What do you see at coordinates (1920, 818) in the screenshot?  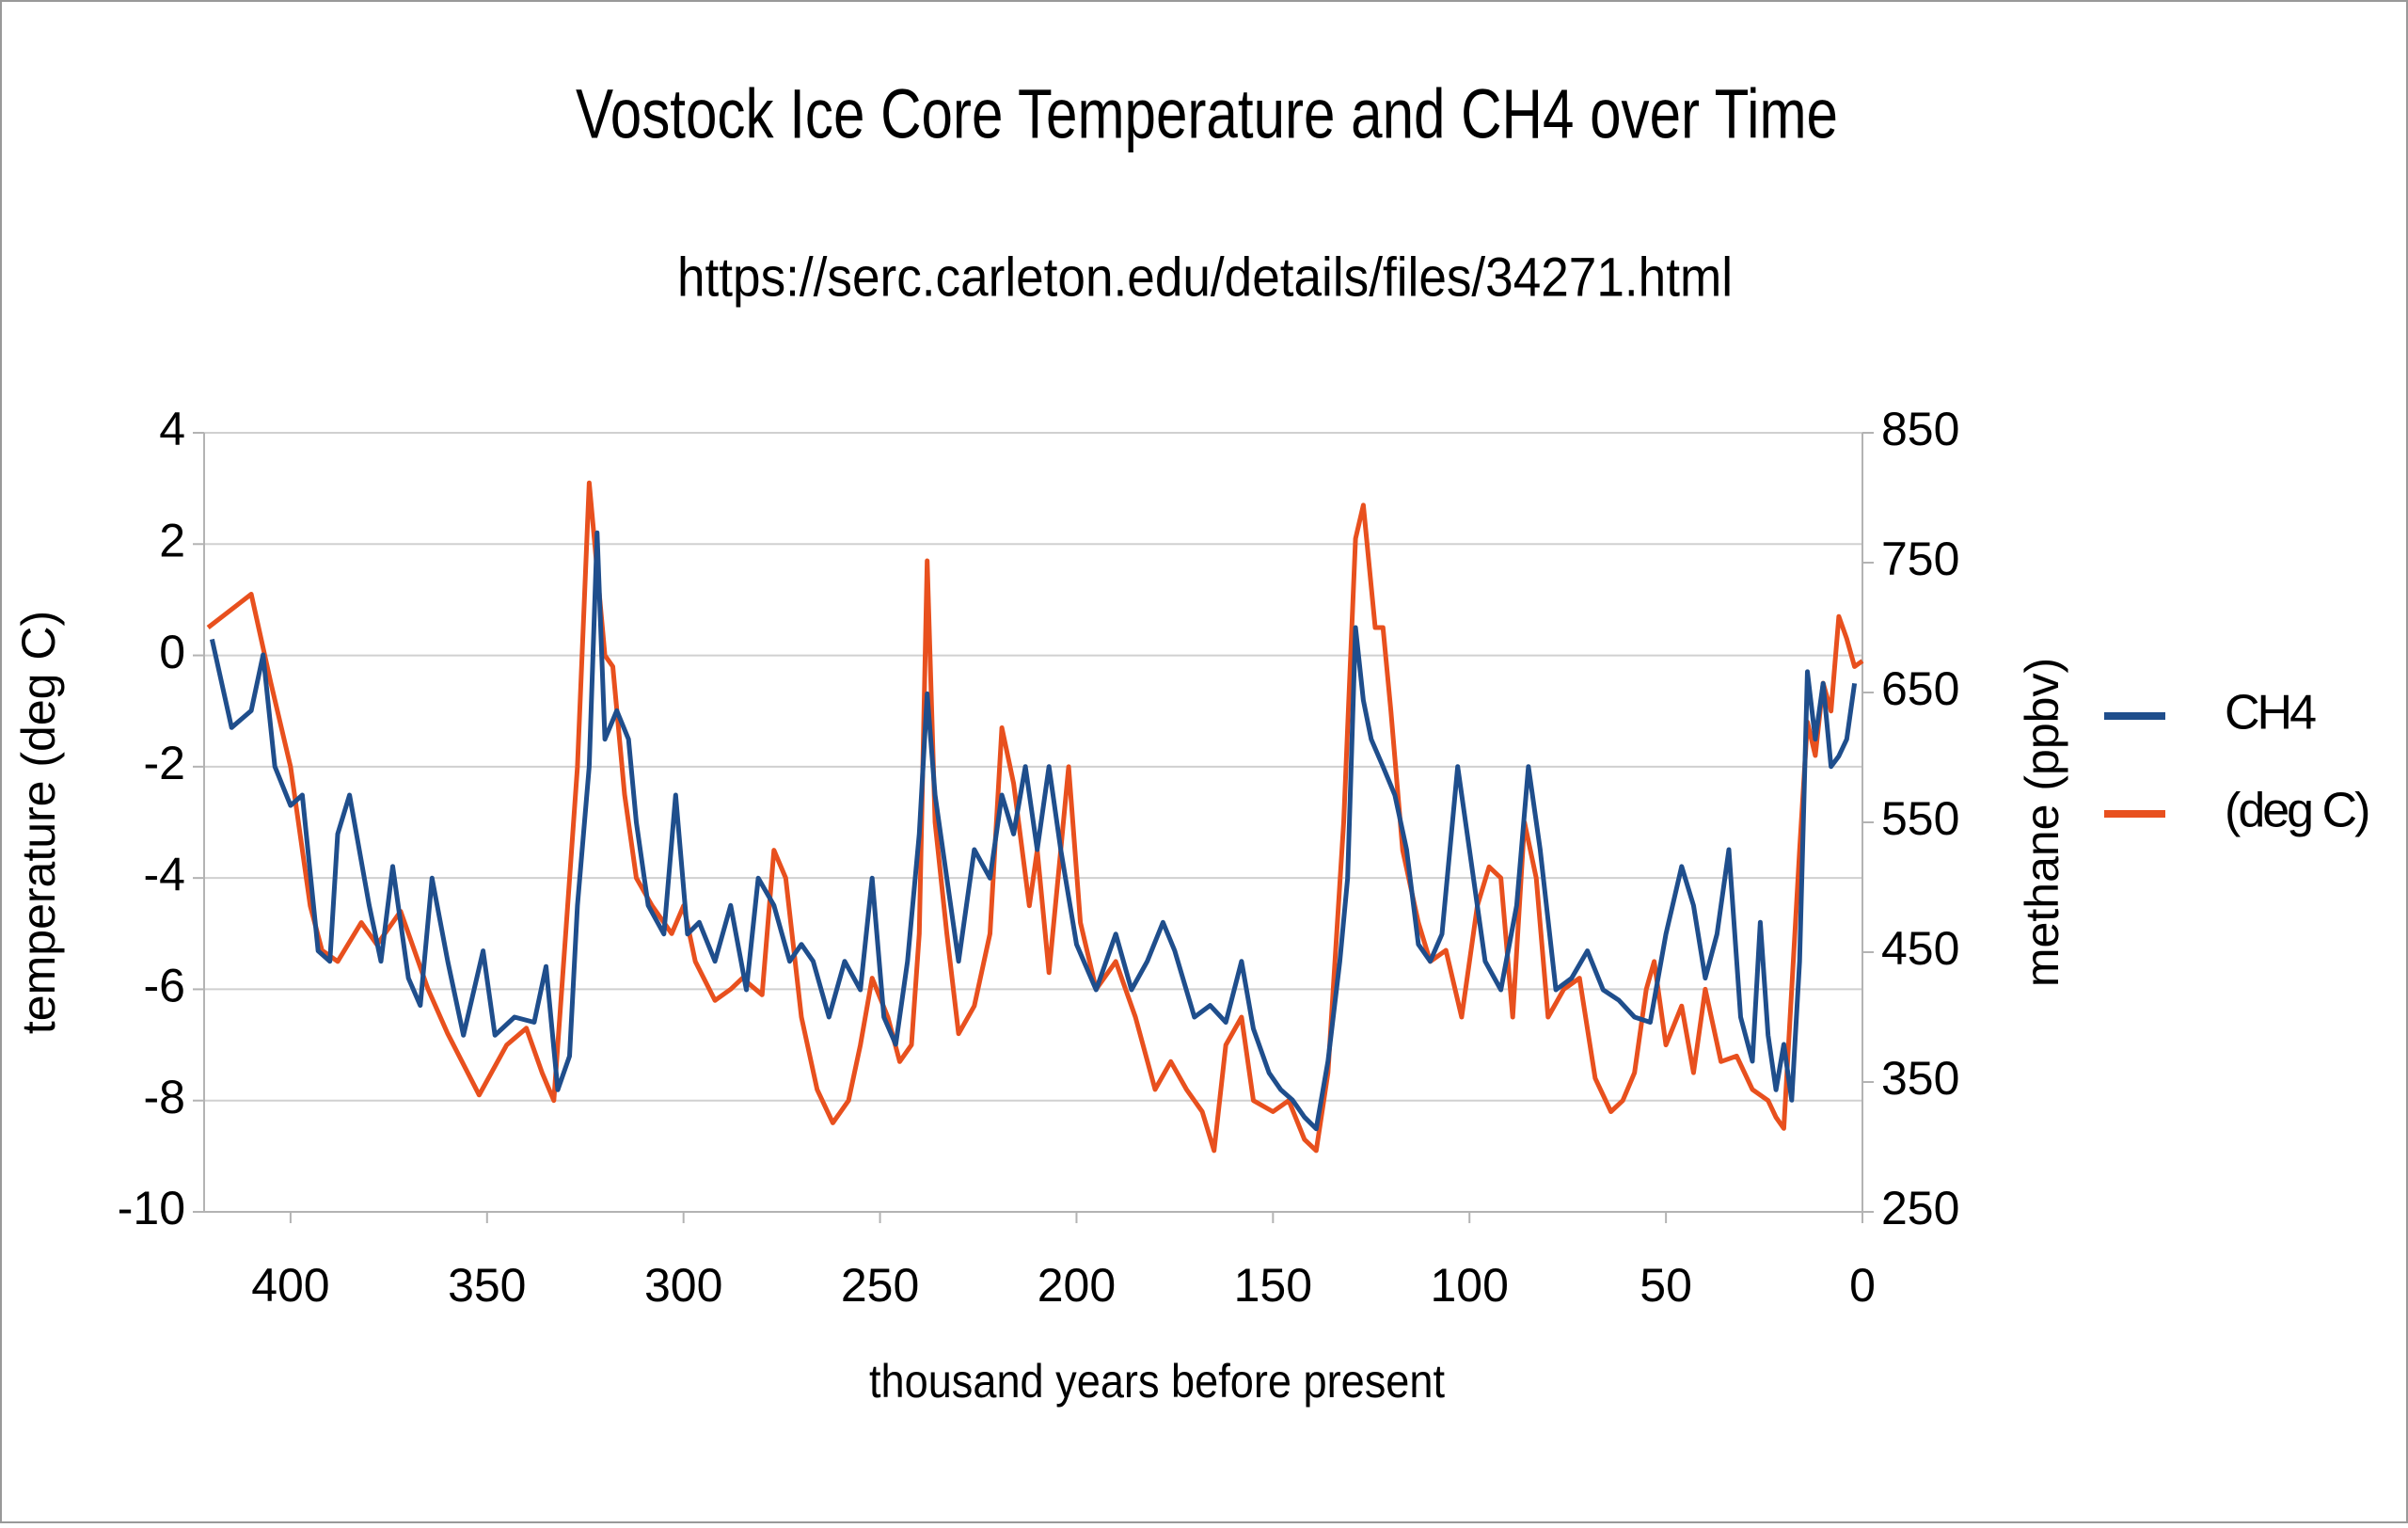 I see `y2-tick-label: 550` at bounding box center [1920, 818].